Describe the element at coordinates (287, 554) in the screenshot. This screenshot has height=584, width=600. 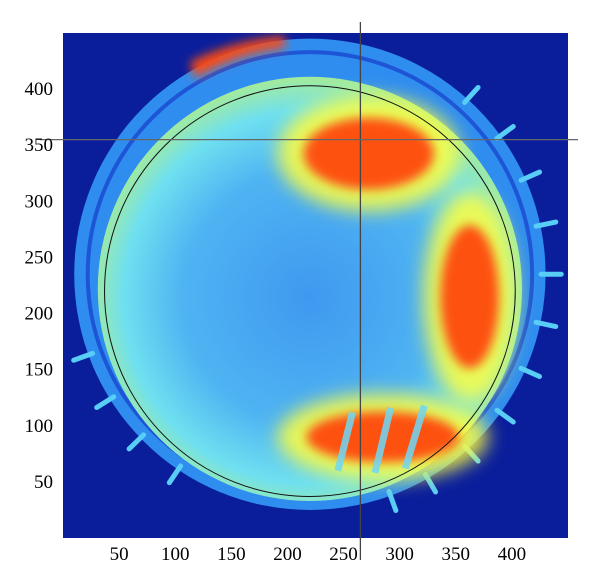
I see `x-tick-label: 200` at that location.